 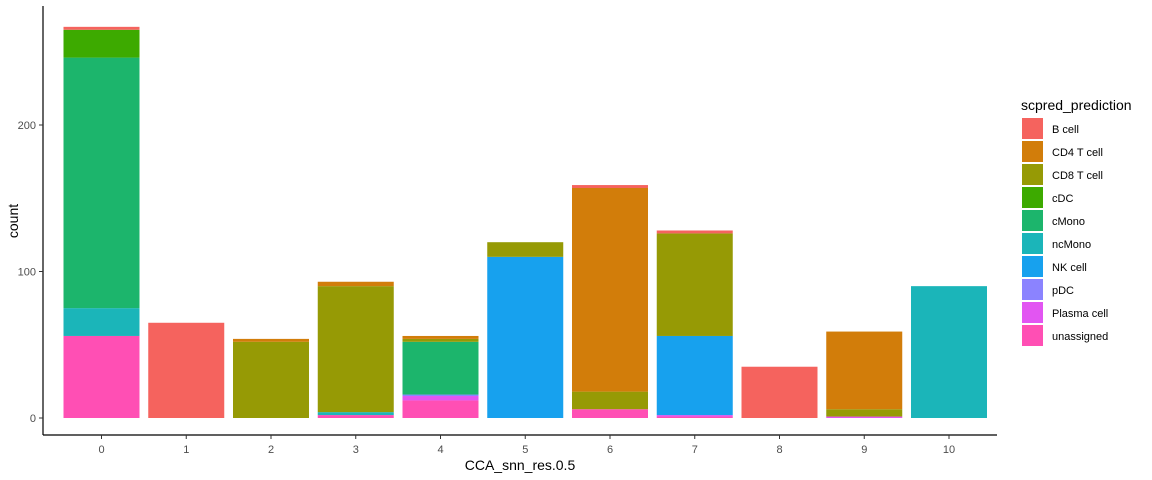 What do you see at coordinates (1071, 245) in the screenshot?
I see `legend-label: ncMono` at bounding box center [1071, 245].